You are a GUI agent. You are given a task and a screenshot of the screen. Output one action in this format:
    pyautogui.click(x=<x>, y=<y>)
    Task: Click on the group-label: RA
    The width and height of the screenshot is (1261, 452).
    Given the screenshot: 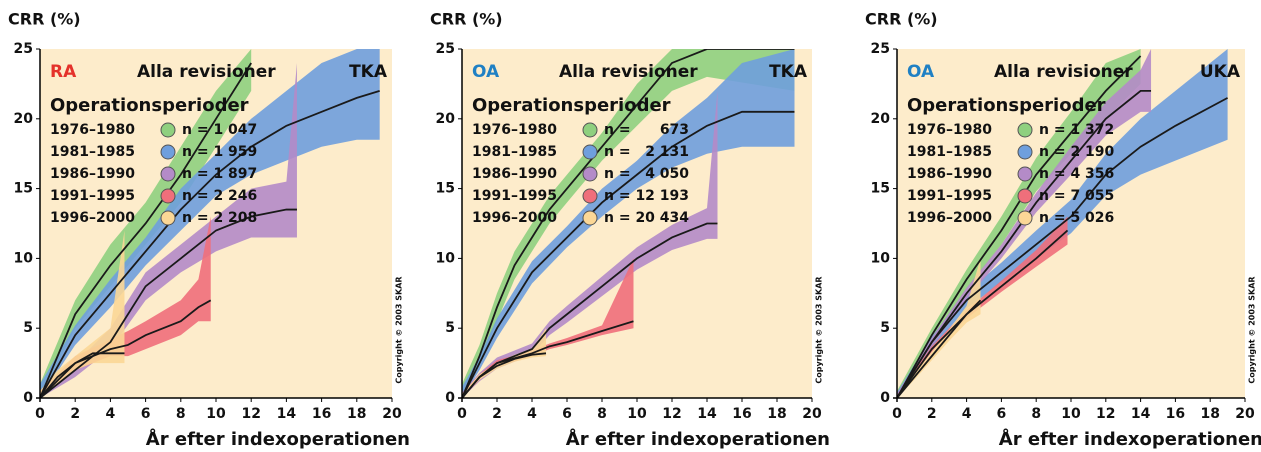 What is the action you would take?
    pyautogui.click(x=63, y=72)
    